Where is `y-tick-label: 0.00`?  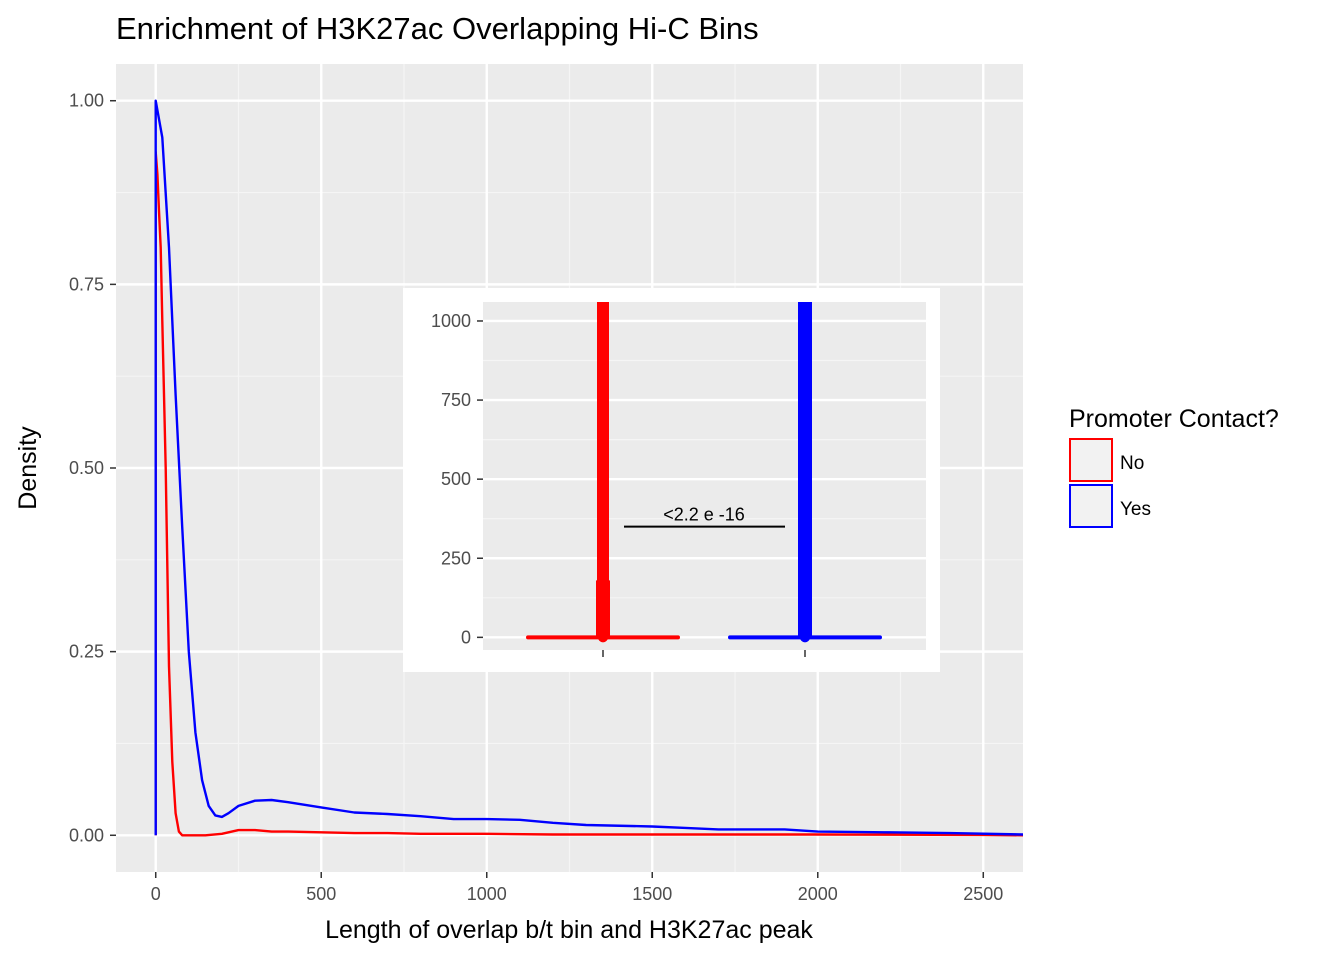
y-tick-label: 0.00 is located at coordinates (86, 835).